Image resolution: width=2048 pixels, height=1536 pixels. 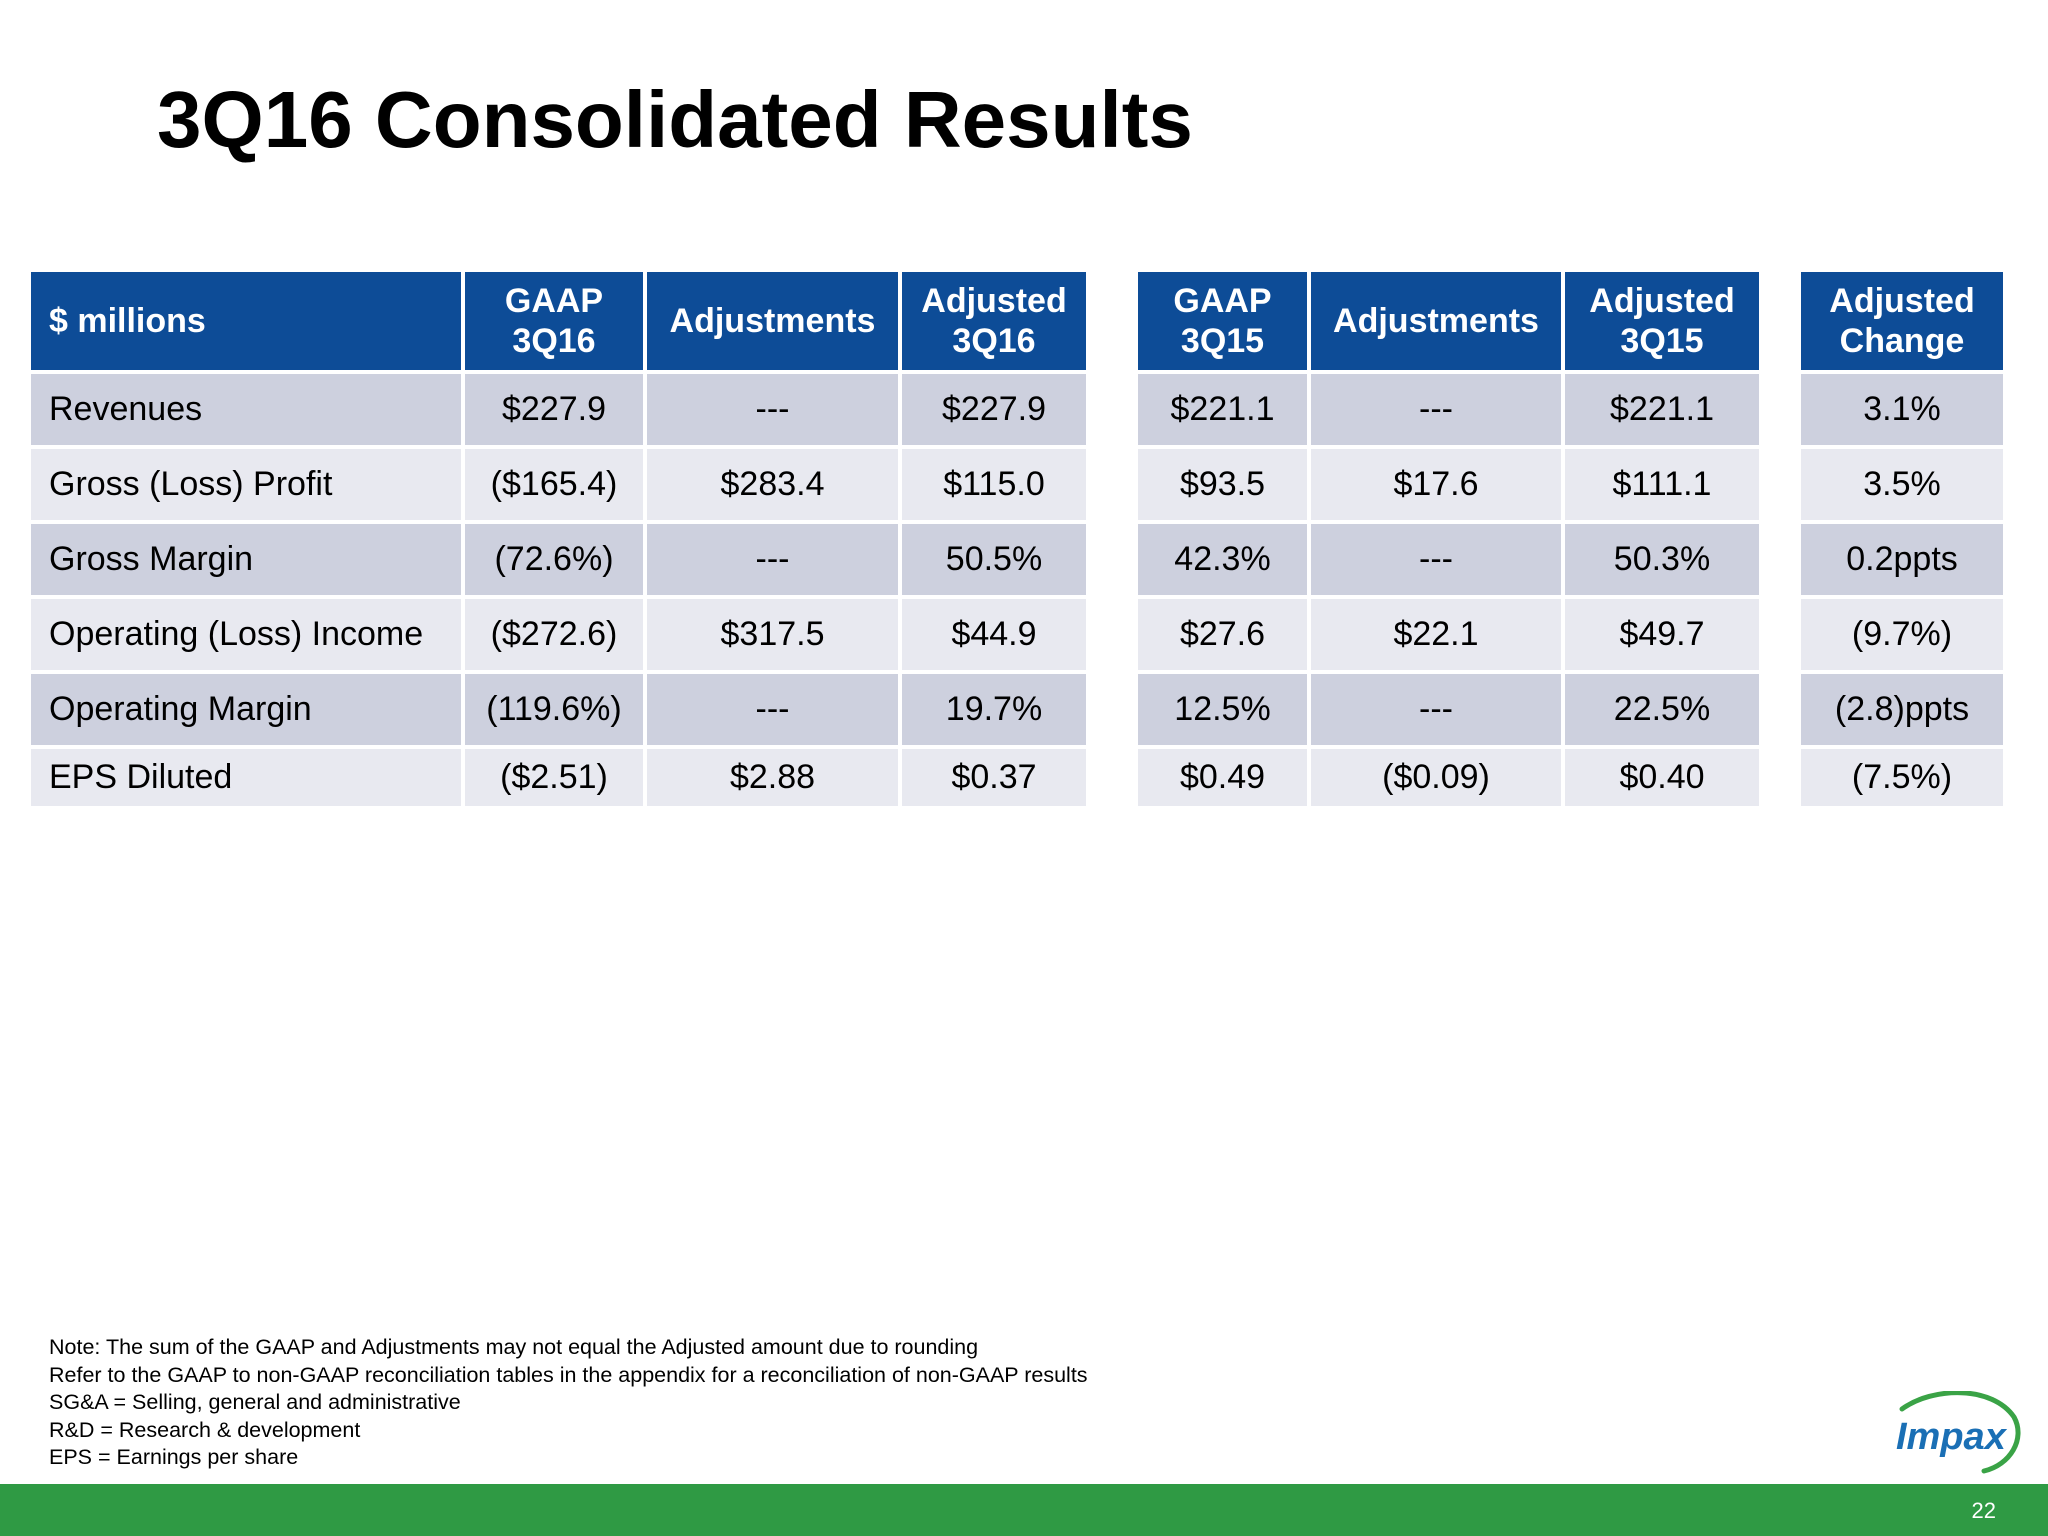 I want to click on table-cell: ($0.09), so click(x=1436, y=777).